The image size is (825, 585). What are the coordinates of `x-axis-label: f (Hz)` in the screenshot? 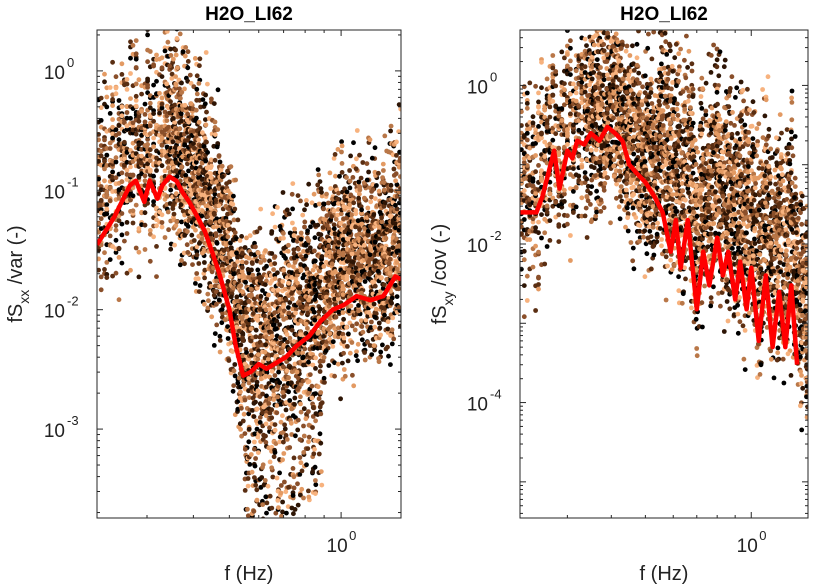 It's located at (249, 574).